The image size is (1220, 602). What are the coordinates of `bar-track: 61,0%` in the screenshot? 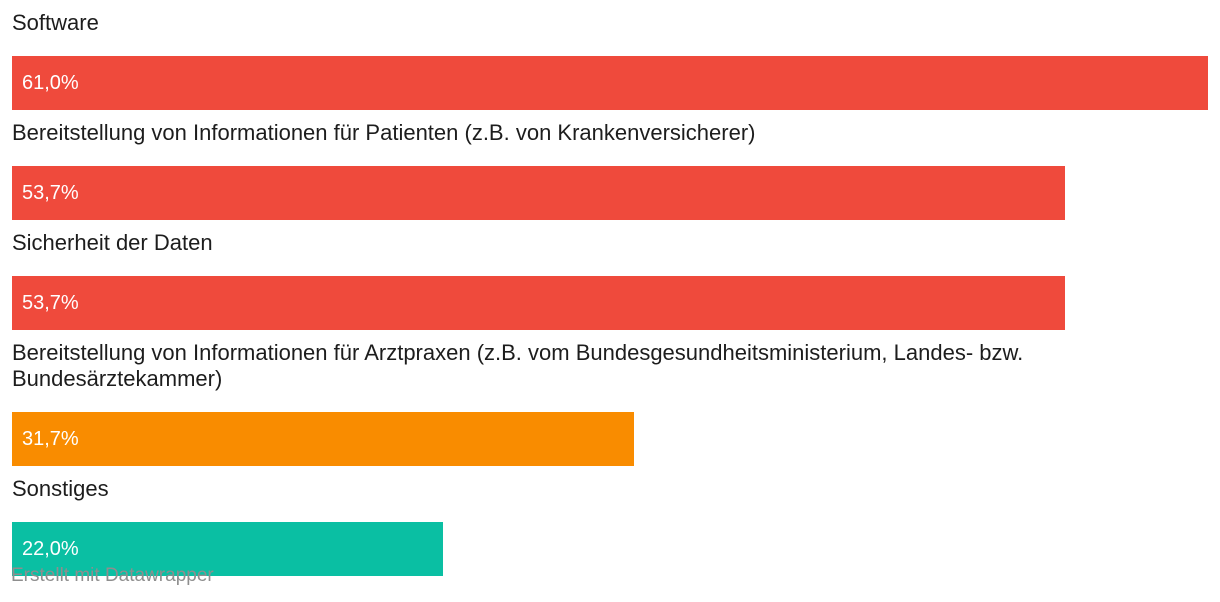 It's located at (610, 83).